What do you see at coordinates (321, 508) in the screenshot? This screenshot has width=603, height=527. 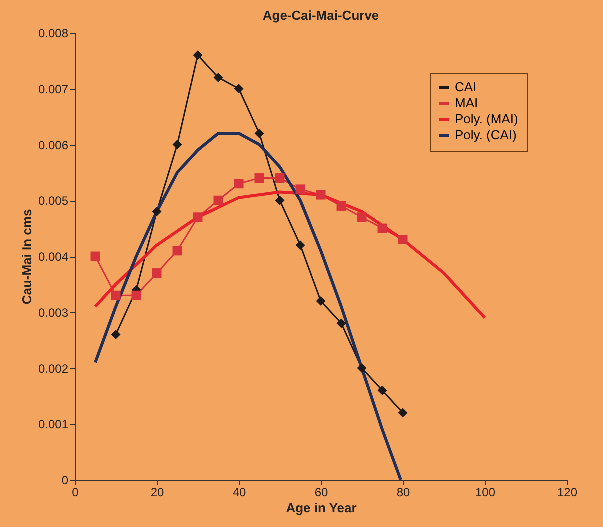 I see `x-axis-title: Age in Year` at bounding box center [321, 508].